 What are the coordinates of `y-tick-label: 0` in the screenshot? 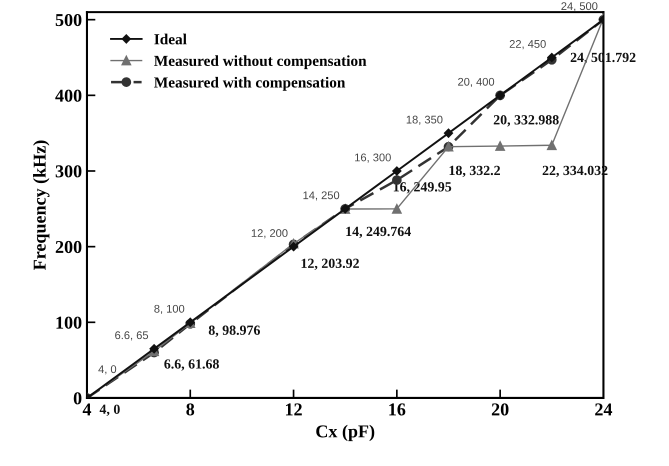 It's located at (78, 398).